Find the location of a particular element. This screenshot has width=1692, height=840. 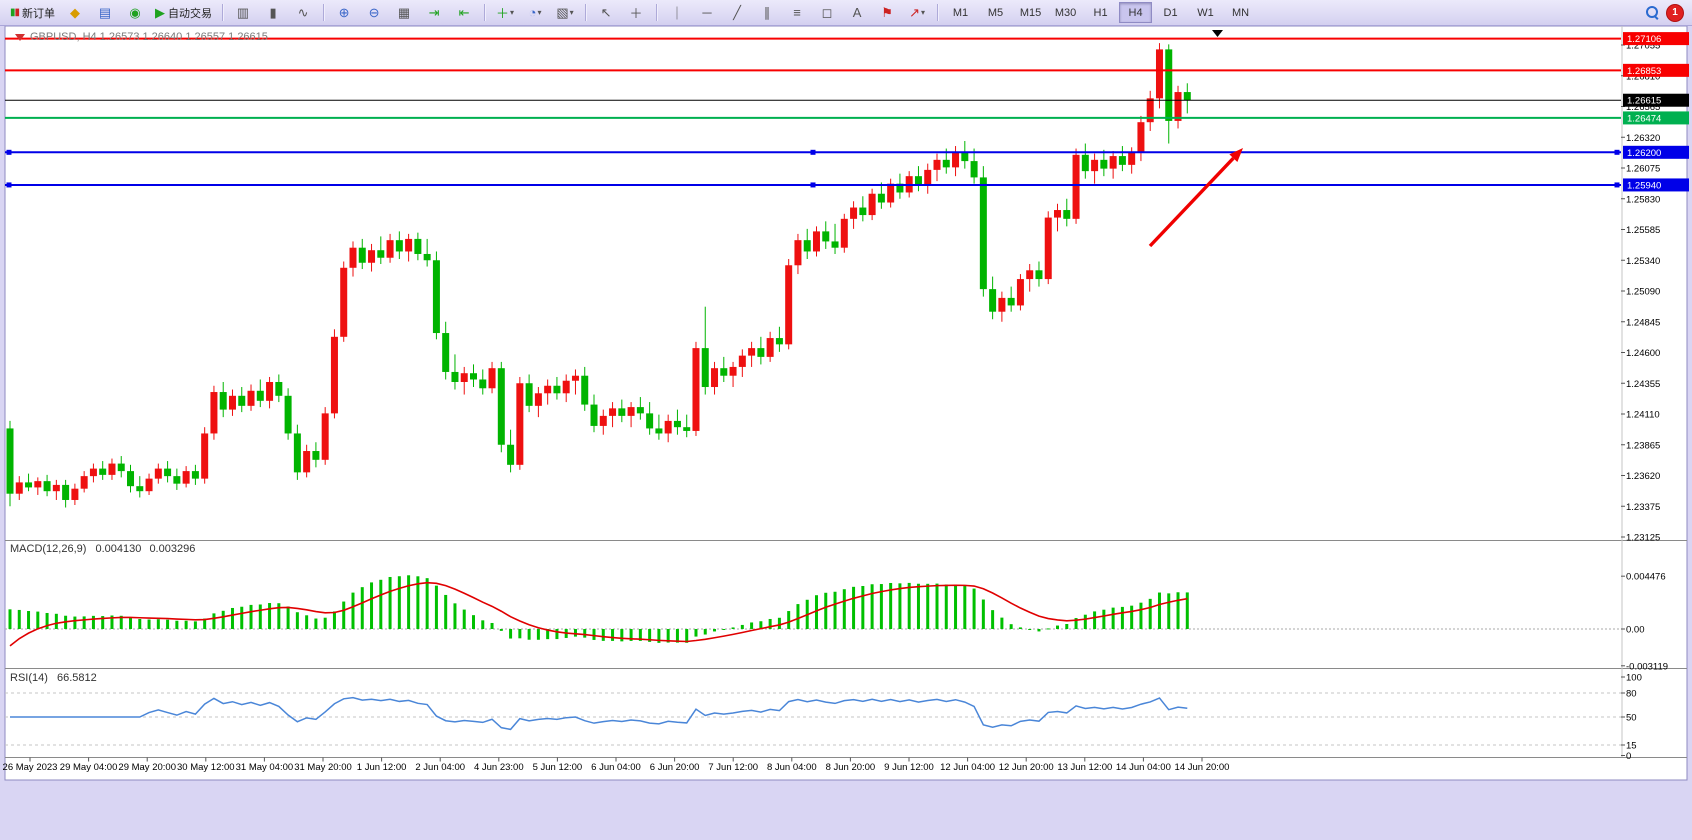

timeframe-button-m1: M1 is located at coordinates (960, 12).